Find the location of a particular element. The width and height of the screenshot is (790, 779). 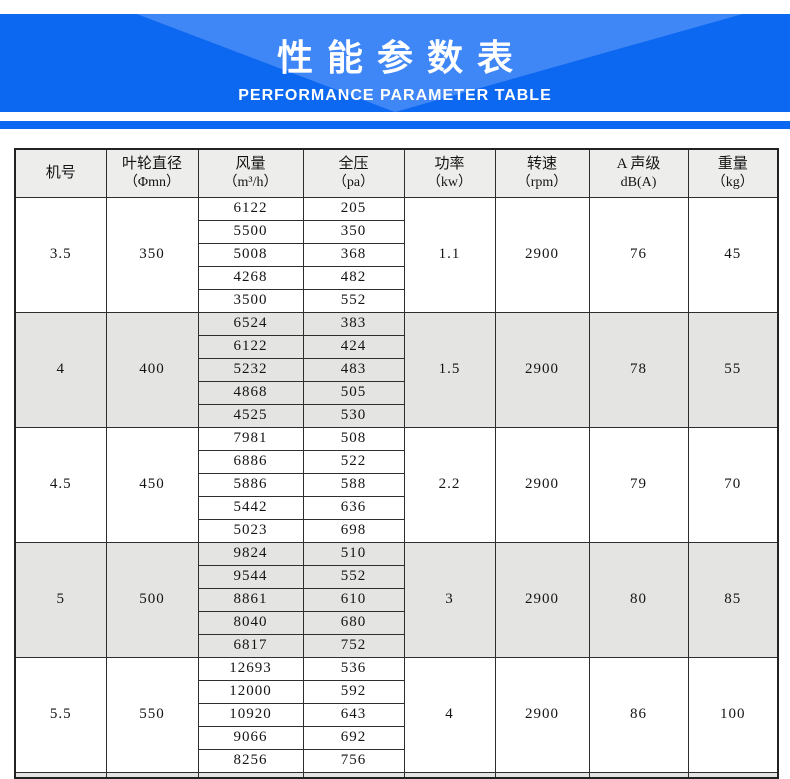

airflow-cell: 6122 is located at coordinates (250, 208).